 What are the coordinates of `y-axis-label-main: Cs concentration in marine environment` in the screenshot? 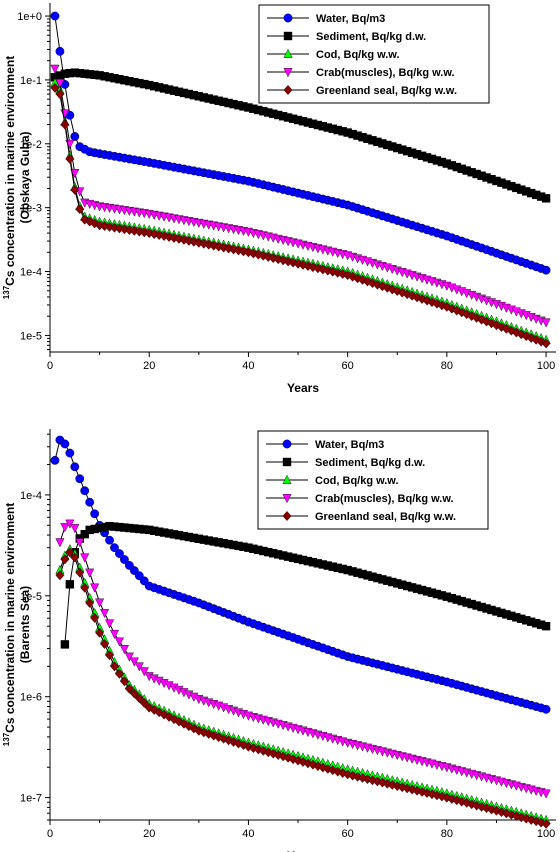 It's located at (10, 618).